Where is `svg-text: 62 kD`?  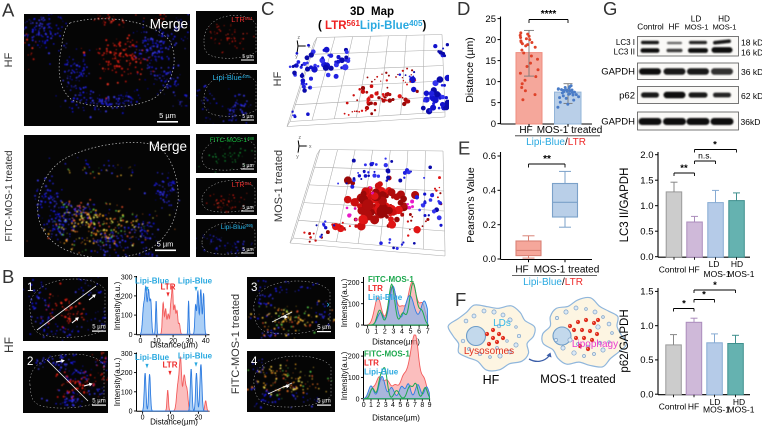
svg-text: 62 kD is located at coordinates (751, 96).